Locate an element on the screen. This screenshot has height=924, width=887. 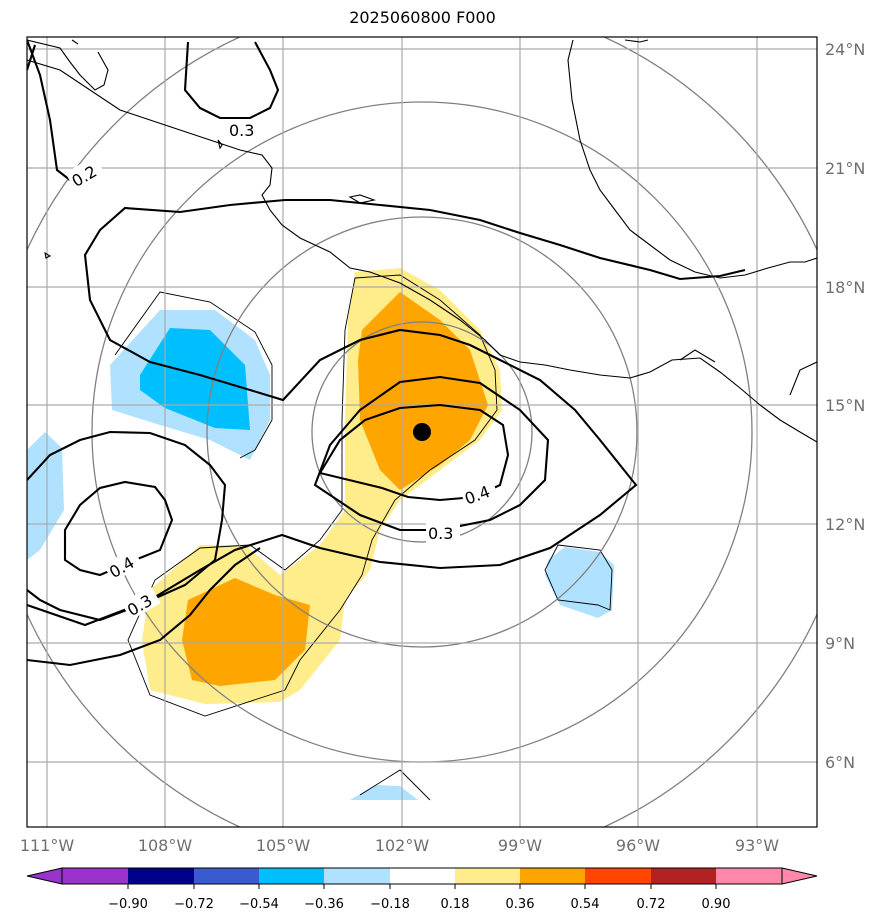
latitude-label: 15°N is located at coordinates (845, 405).